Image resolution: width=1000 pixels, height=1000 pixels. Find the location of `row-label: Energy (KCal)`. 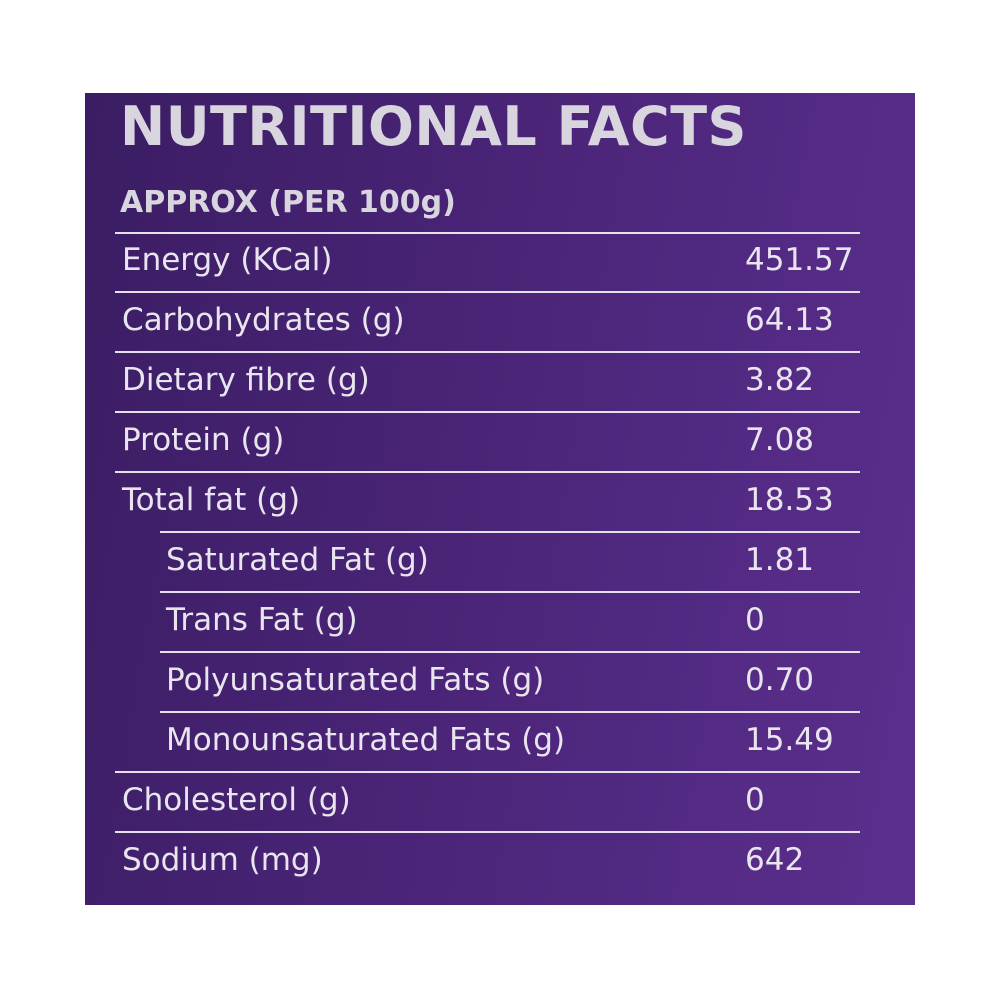

row-label: Energy (KCal) is located at coordinates (227, 260).